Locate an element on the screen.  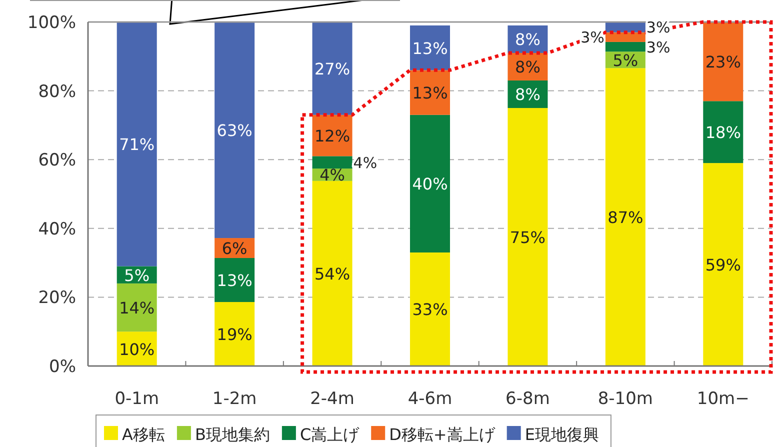
data-label: 40% is located at coordinates (430, 184).